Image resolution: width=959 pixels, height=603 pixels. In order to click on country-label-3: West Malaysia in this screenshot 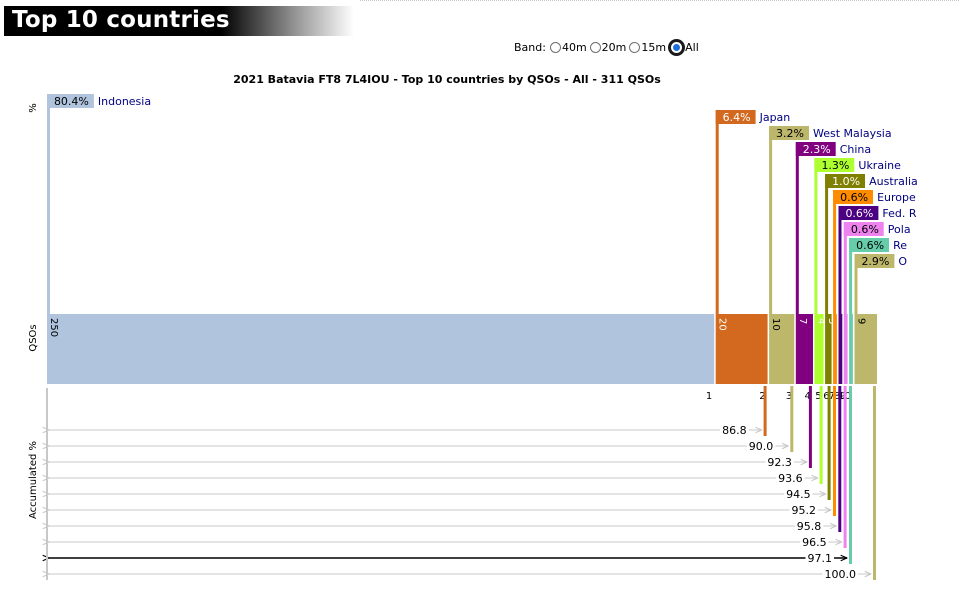, I will do `click(852, 133)`.